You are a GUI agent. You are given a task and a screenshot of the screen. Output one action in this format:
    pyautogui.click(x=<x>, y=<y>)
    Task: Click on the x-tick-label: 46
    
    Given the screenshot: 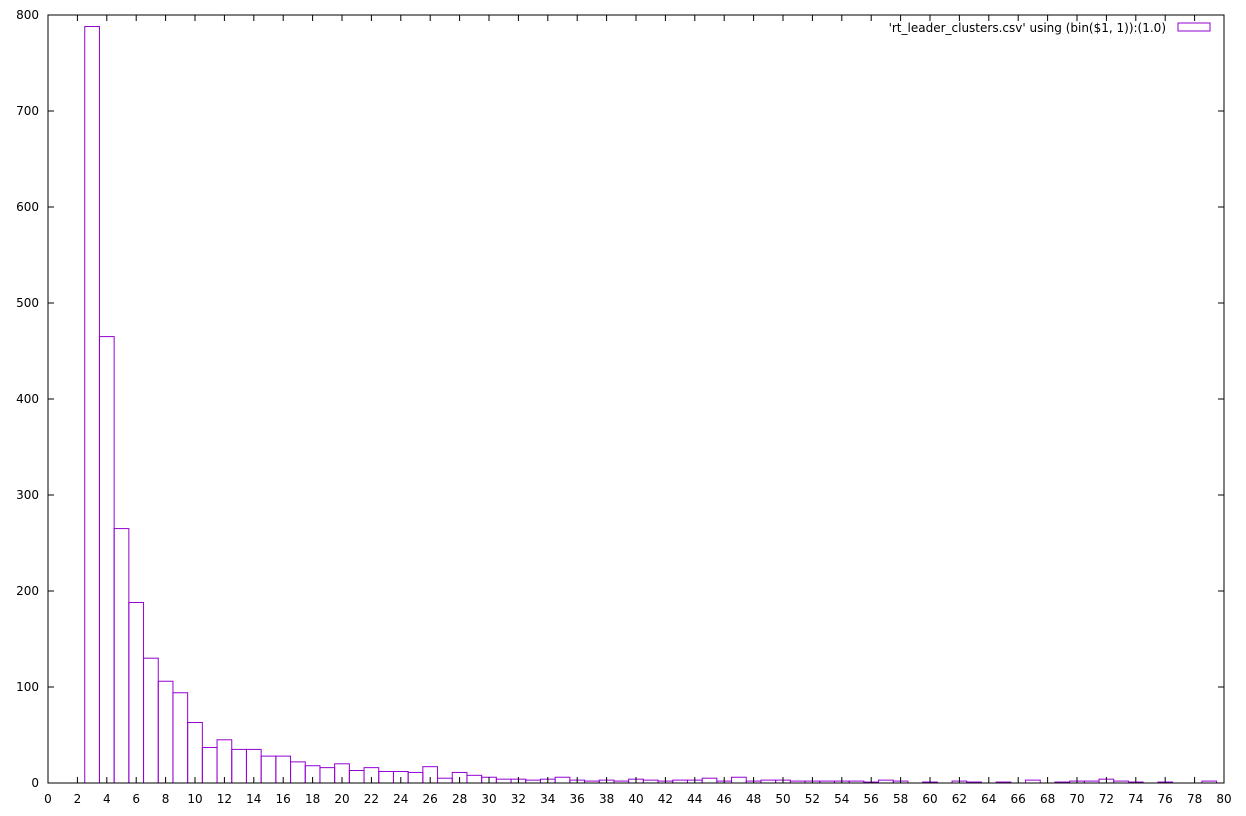 What is the action you would take?
    pyautogui.click(x=724, y=799)
    